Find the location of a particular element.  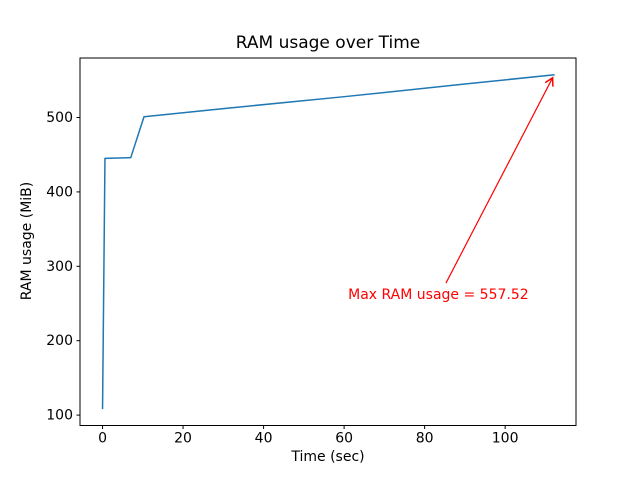

x-tick-label: 60 is located at coordinates (344, 439).